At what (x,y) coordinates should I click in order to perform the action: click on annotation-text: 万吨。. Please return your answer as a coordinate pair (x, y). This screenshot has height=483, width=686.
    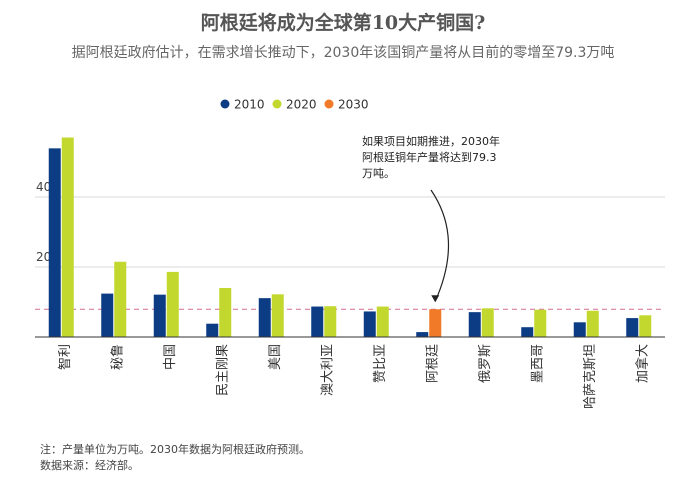
    Looking at the image, I should click on (378, 173).